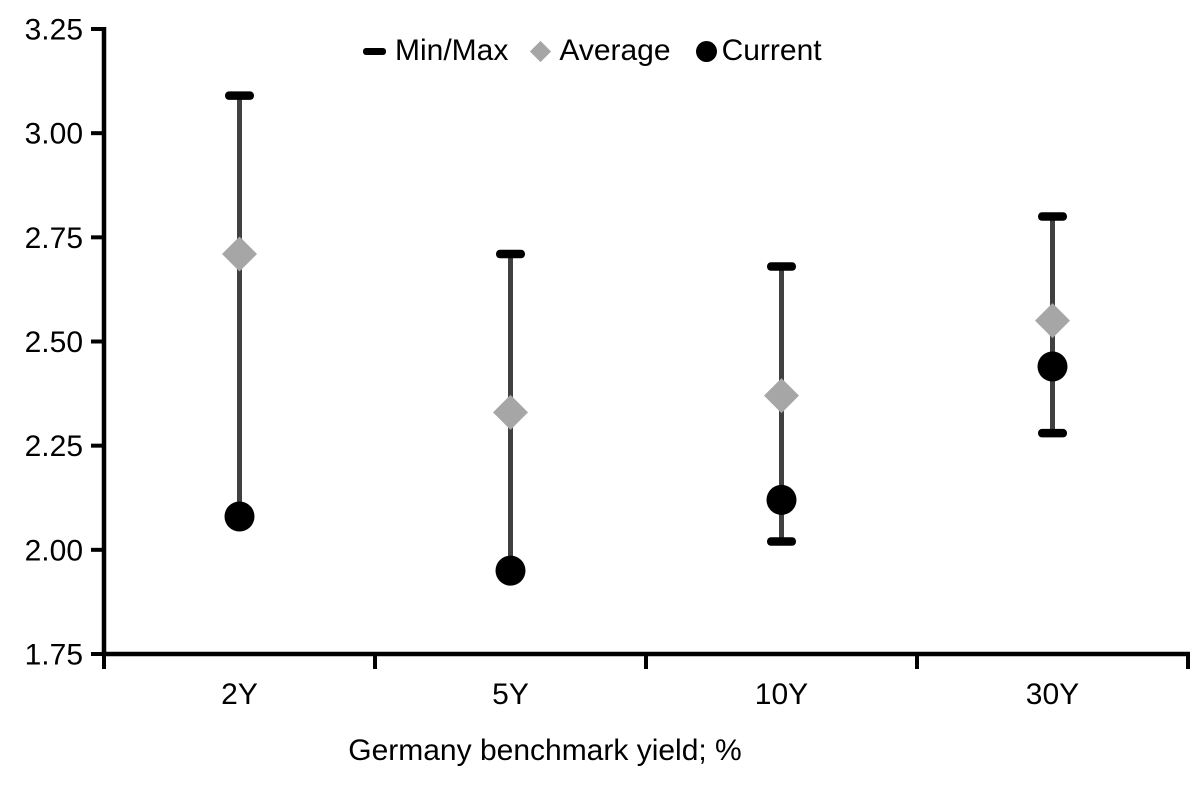 Image resolution: width=1200 pixels, height=788 pixels. What do you see at coordinates (545, 750) in the screenshot?
I see `x-axis-title: Germany benchmark yield; %` at bounding box center [545, 750].